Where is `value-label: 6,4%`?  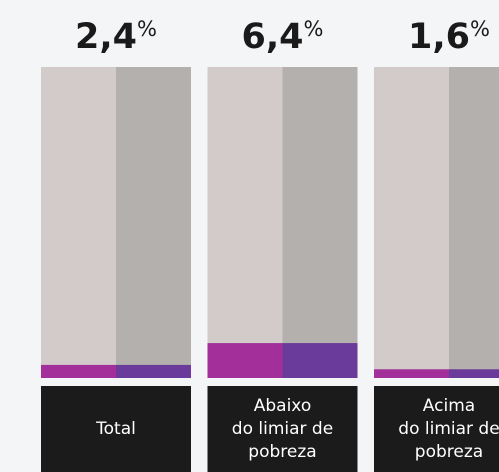 value-label: 6,4% is located at coordinates (283, 37).